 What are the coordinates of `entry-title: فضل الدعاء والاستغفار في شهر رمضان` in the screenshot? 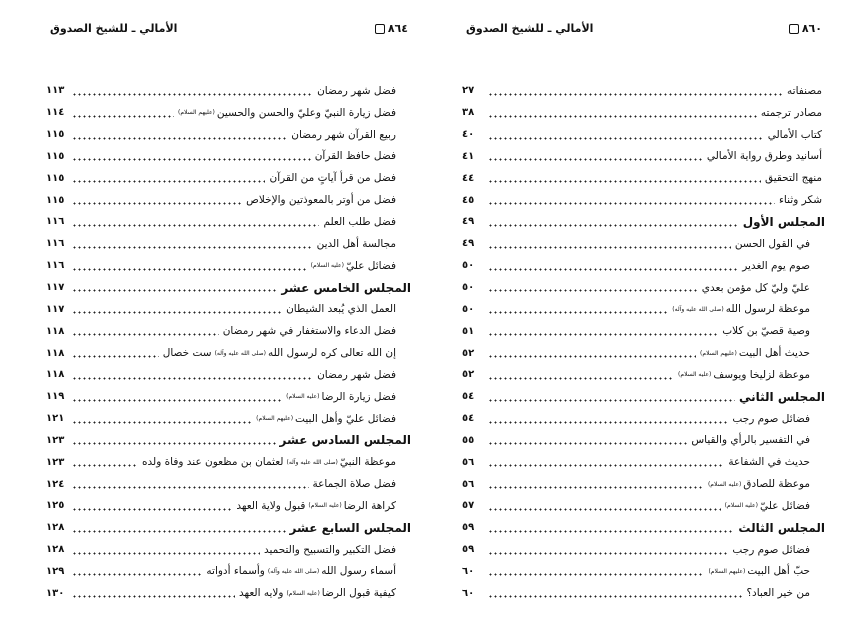 It's located at (309, 331).